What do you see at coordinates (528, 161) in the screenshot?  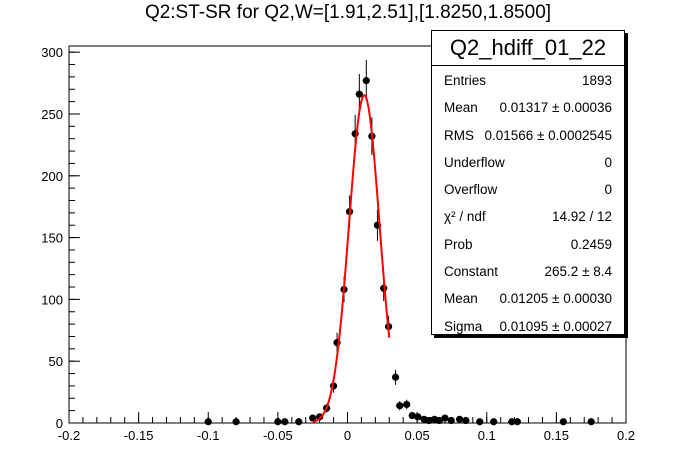 I see `stats-row-underflow: Underflow 0` at bounding box center [528, 161].